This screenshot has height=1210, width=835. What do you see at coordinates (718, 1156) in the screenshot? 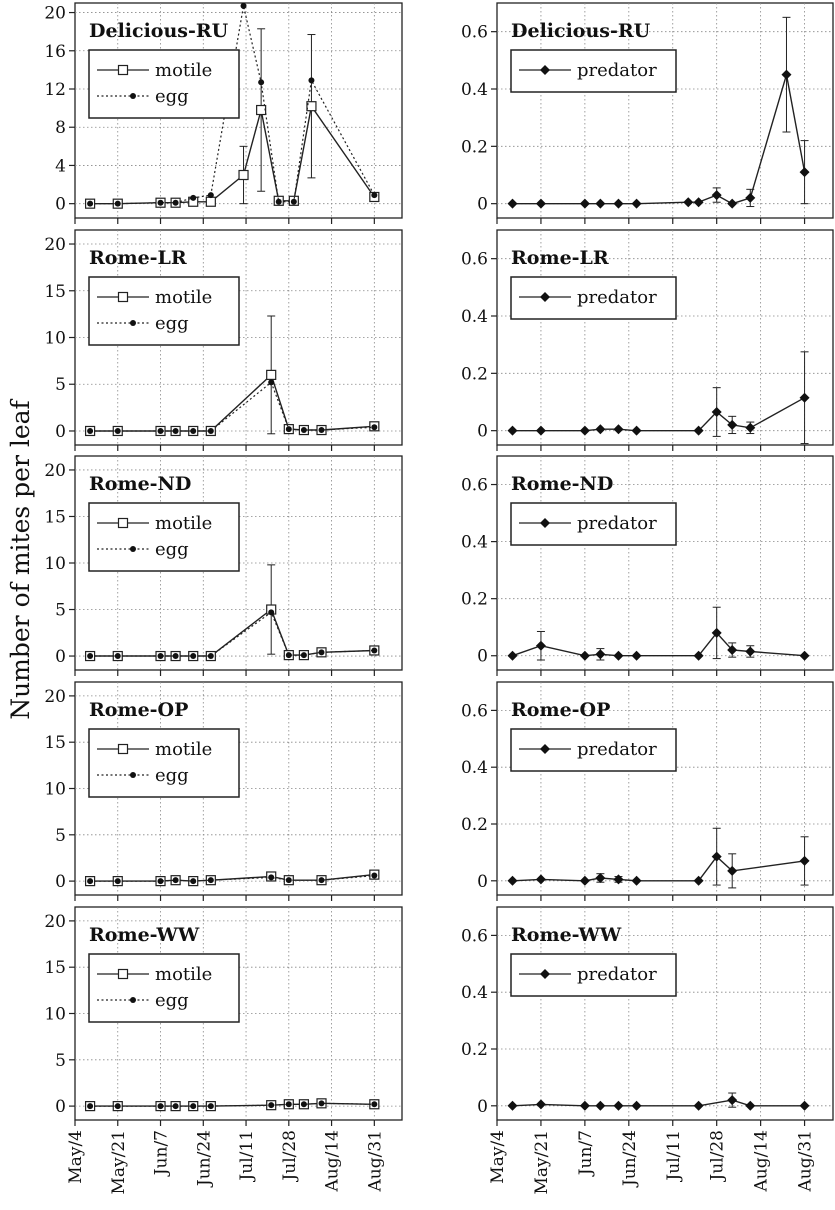
I see `x-tick-label: Jul/28` at bounding box center [718, 1156].